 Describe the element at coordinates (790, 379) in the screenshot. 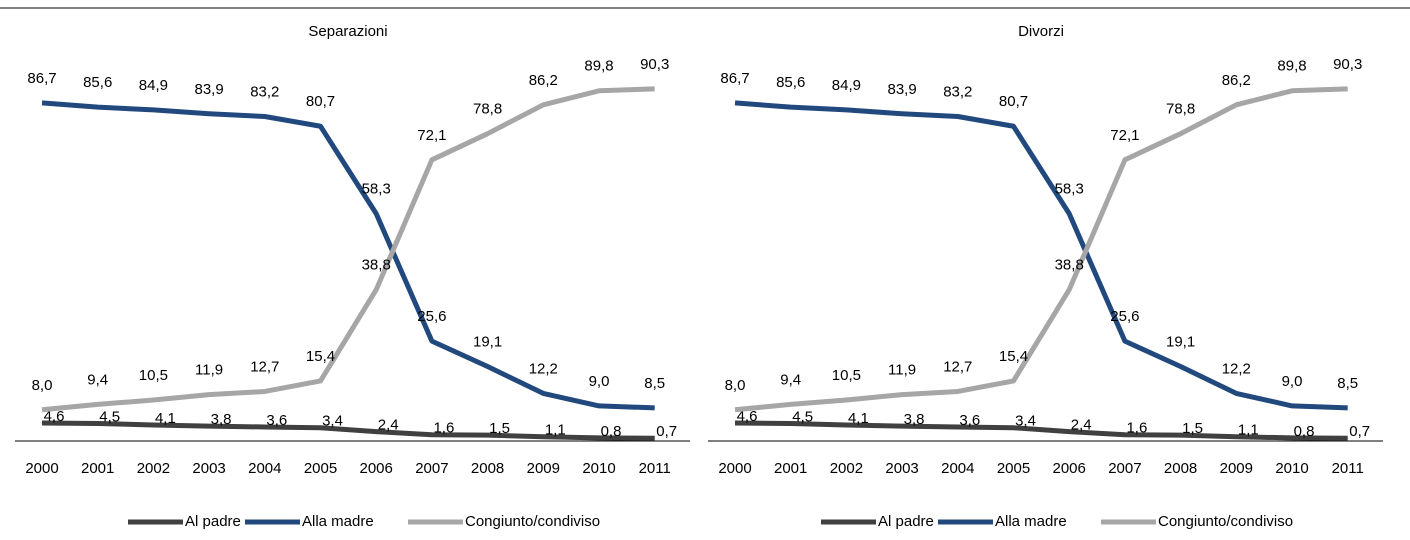

I see `data-label: 9,4` at that location.